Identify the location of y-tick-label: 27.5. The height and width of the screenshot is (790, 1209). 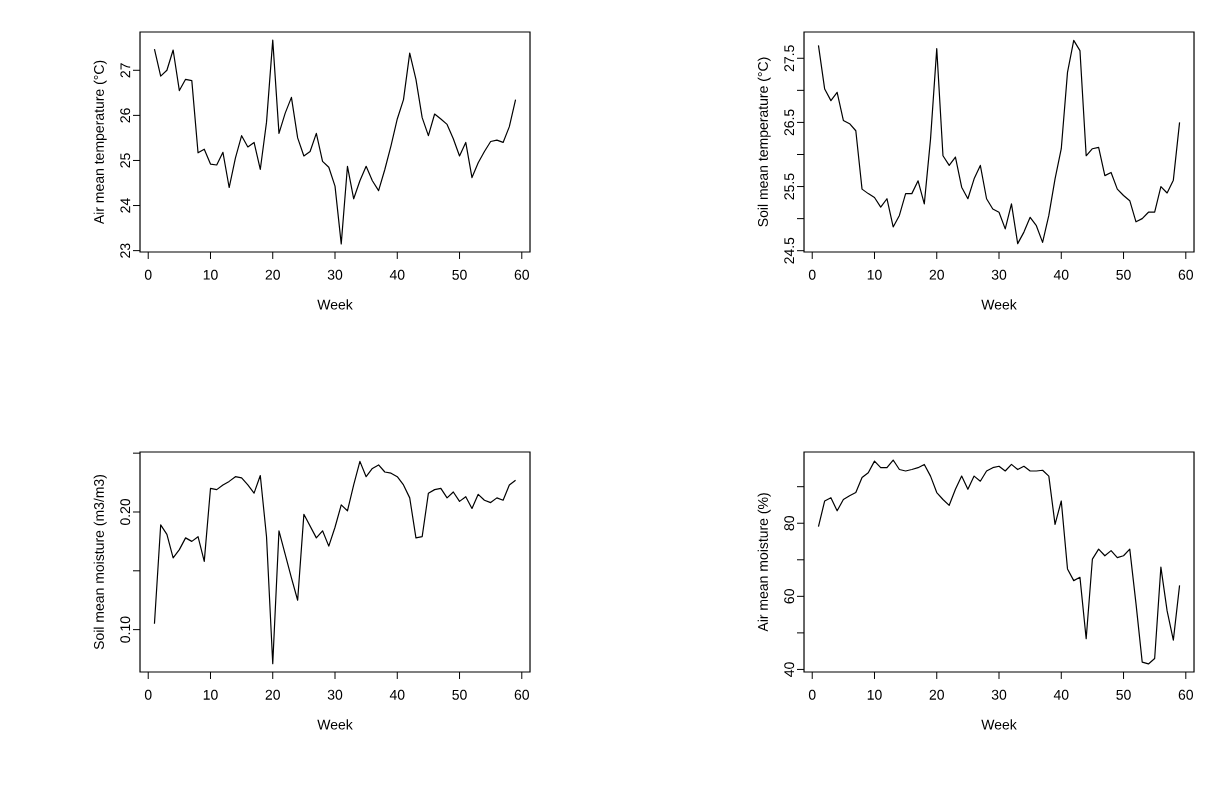
(789, 58).